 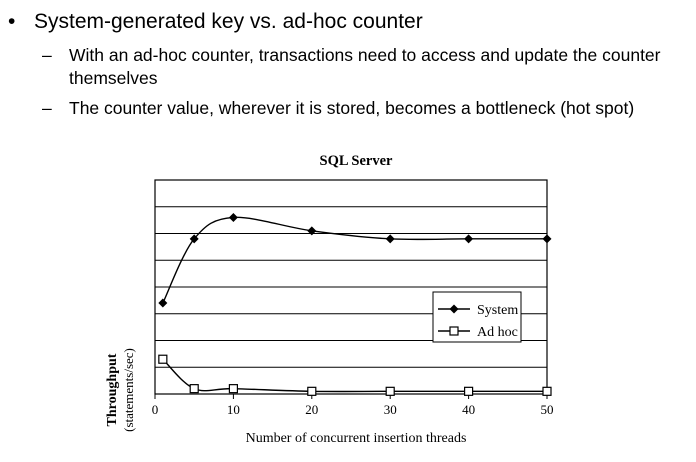 I want to click on chart-title: SQL Server, so click(x=356, y=161).